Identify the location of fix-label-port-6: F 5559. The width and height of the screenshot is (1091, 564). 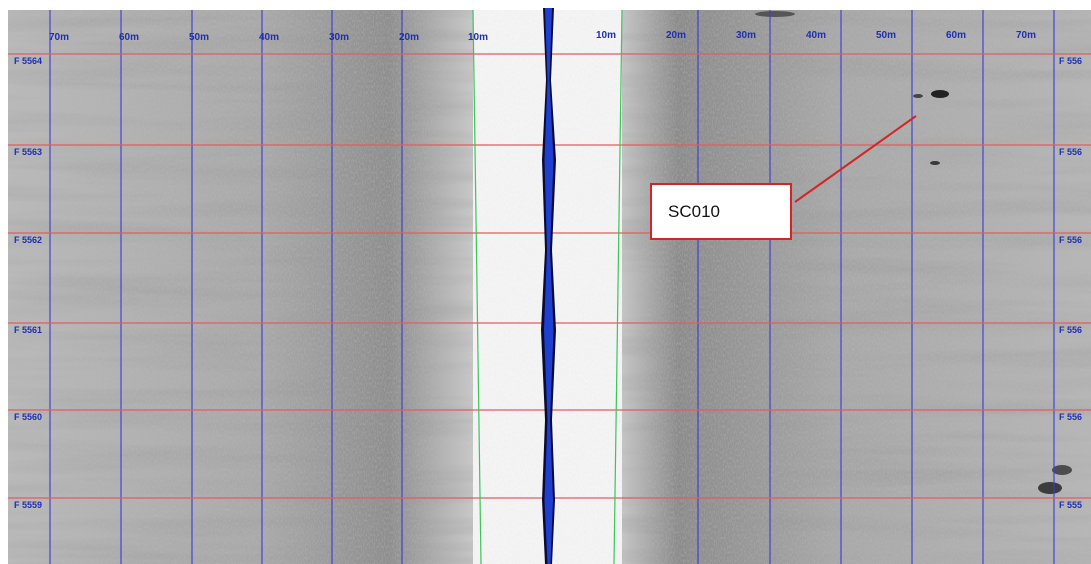
(28, 505).